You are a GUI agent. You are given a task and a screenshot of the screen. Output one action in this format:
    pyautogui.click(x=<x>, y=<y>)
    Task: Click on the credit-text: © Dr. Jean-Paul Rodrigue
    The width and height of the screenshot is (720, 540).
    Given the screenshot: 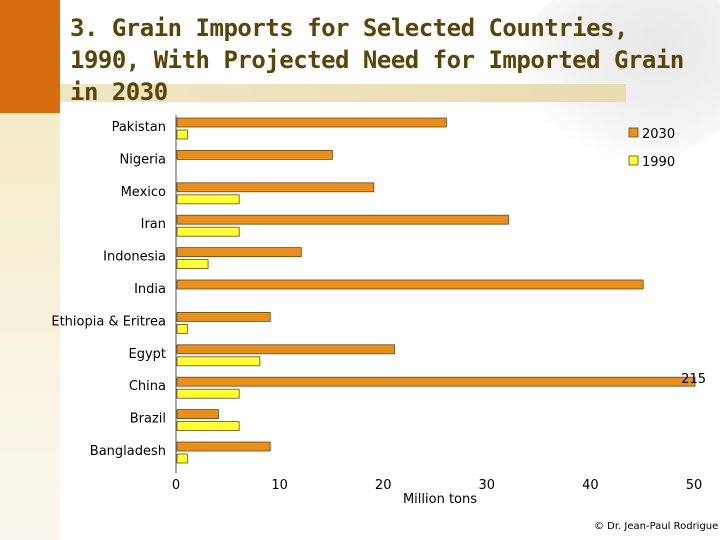 What is the action you would take?
    pyautogui.click(x=656, y=526)
    